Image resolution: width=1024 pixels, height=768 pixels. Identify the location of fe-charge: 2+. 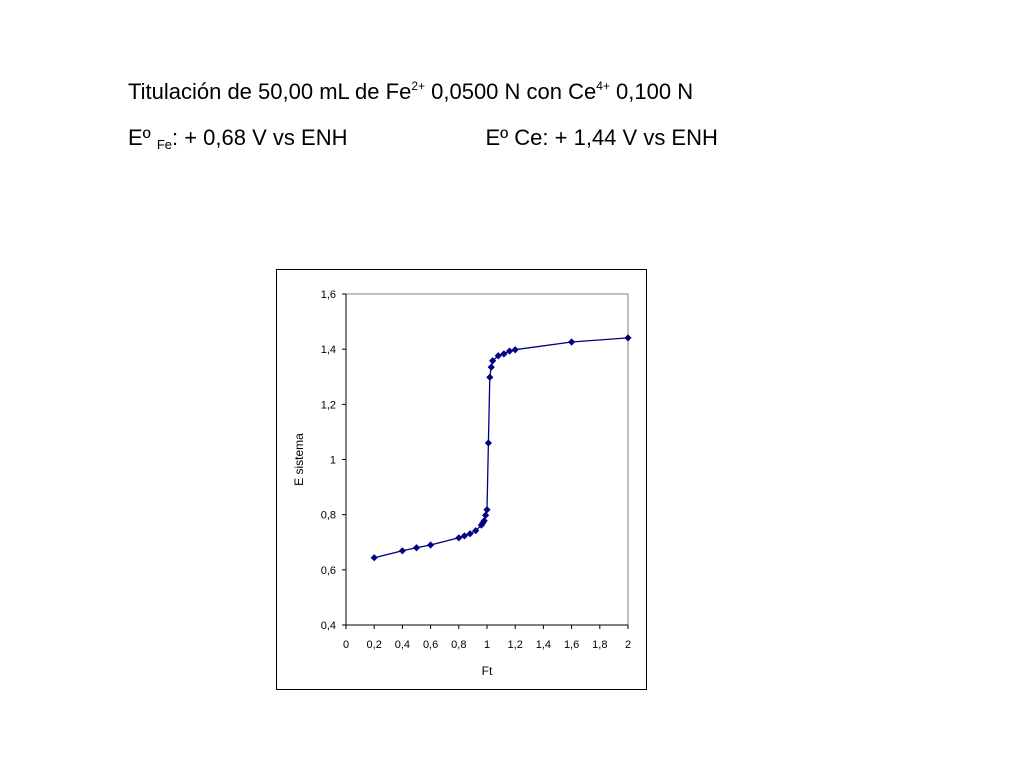
(418, 86).